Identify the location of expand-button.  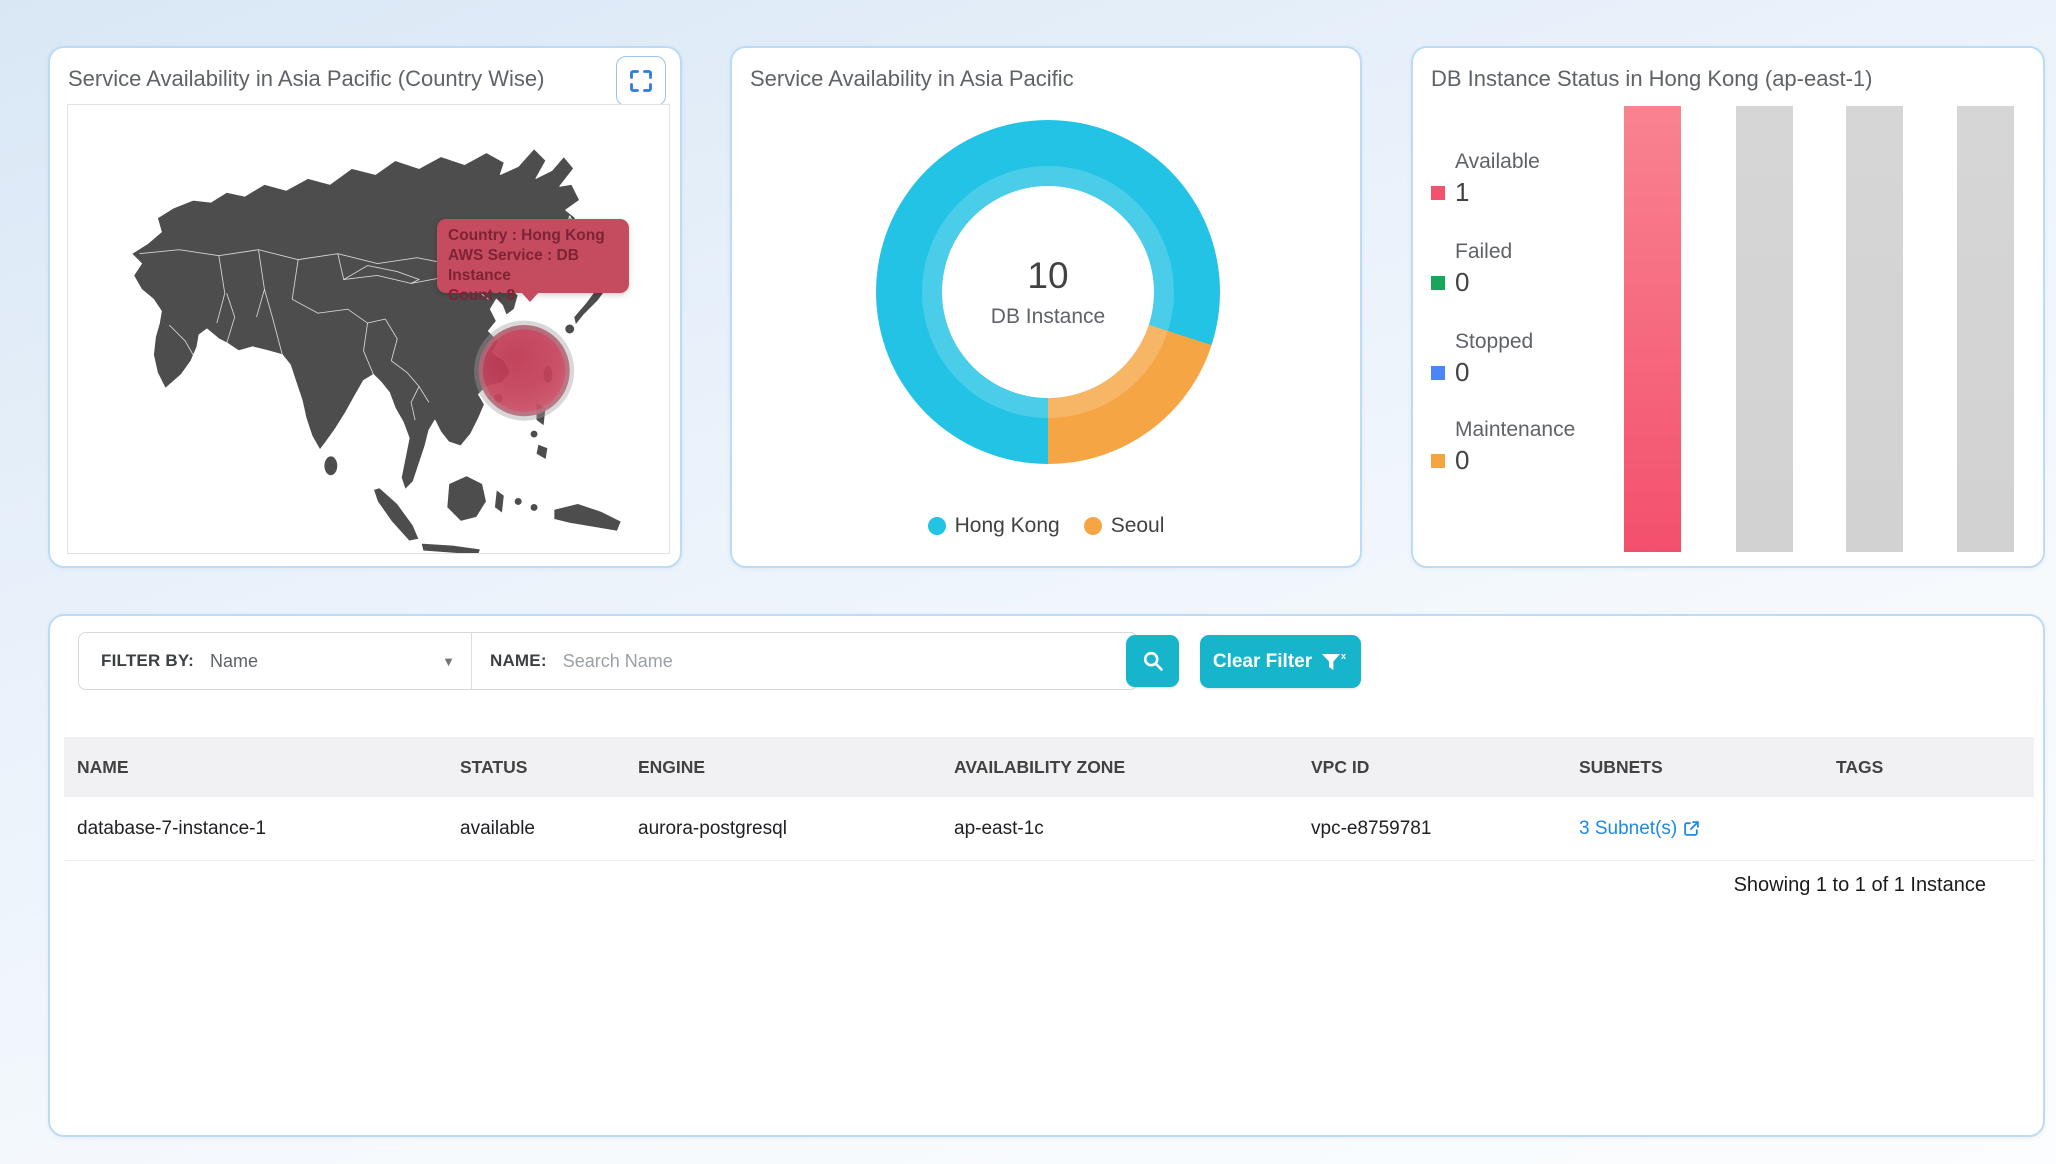
(641, 81).